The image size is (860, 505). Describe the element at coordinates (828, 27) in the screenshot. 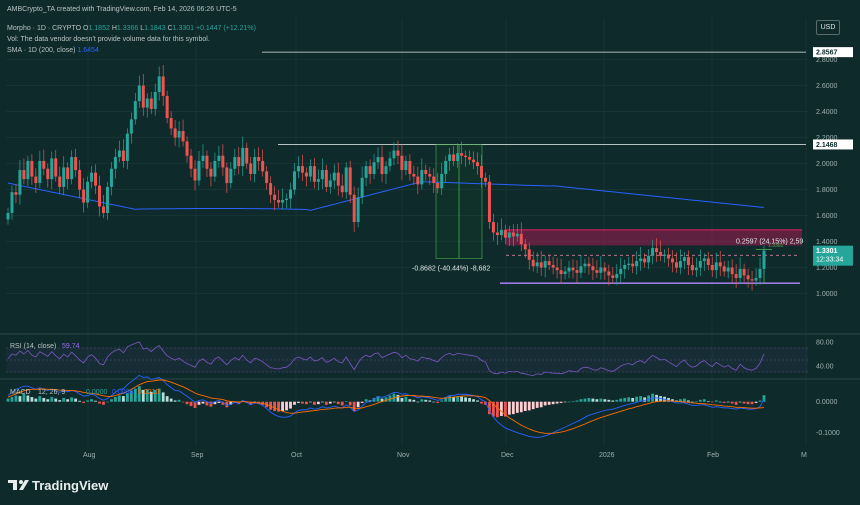

I see `currency-button: USD` at that location.